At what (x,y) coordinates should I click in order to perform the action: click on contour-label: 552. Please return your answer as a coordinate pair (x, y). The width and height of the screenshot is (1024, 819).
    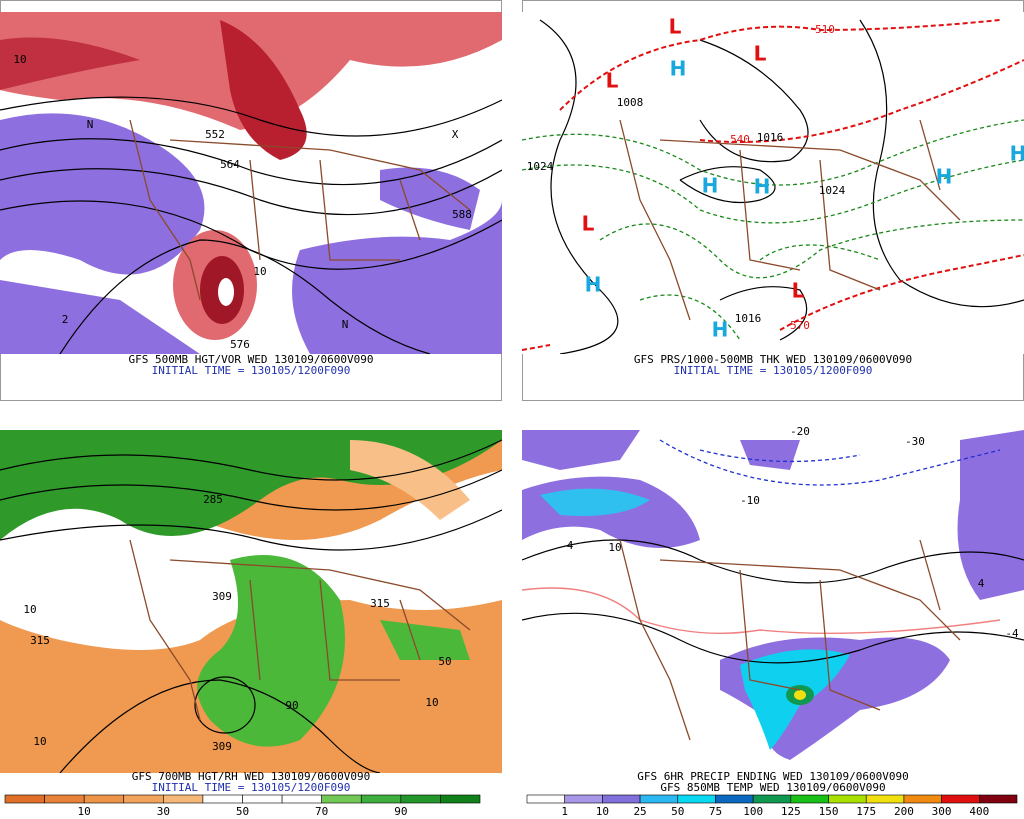
    Looking at the image, I should click on (215, 134).